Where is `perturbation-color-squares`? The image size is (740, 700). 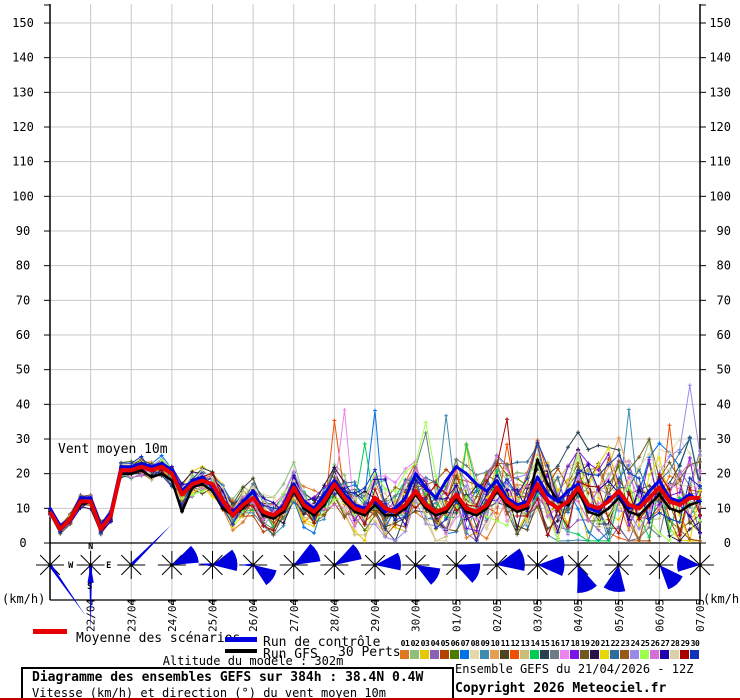
perturbation-color-squares is located at coordinates (550, 654).